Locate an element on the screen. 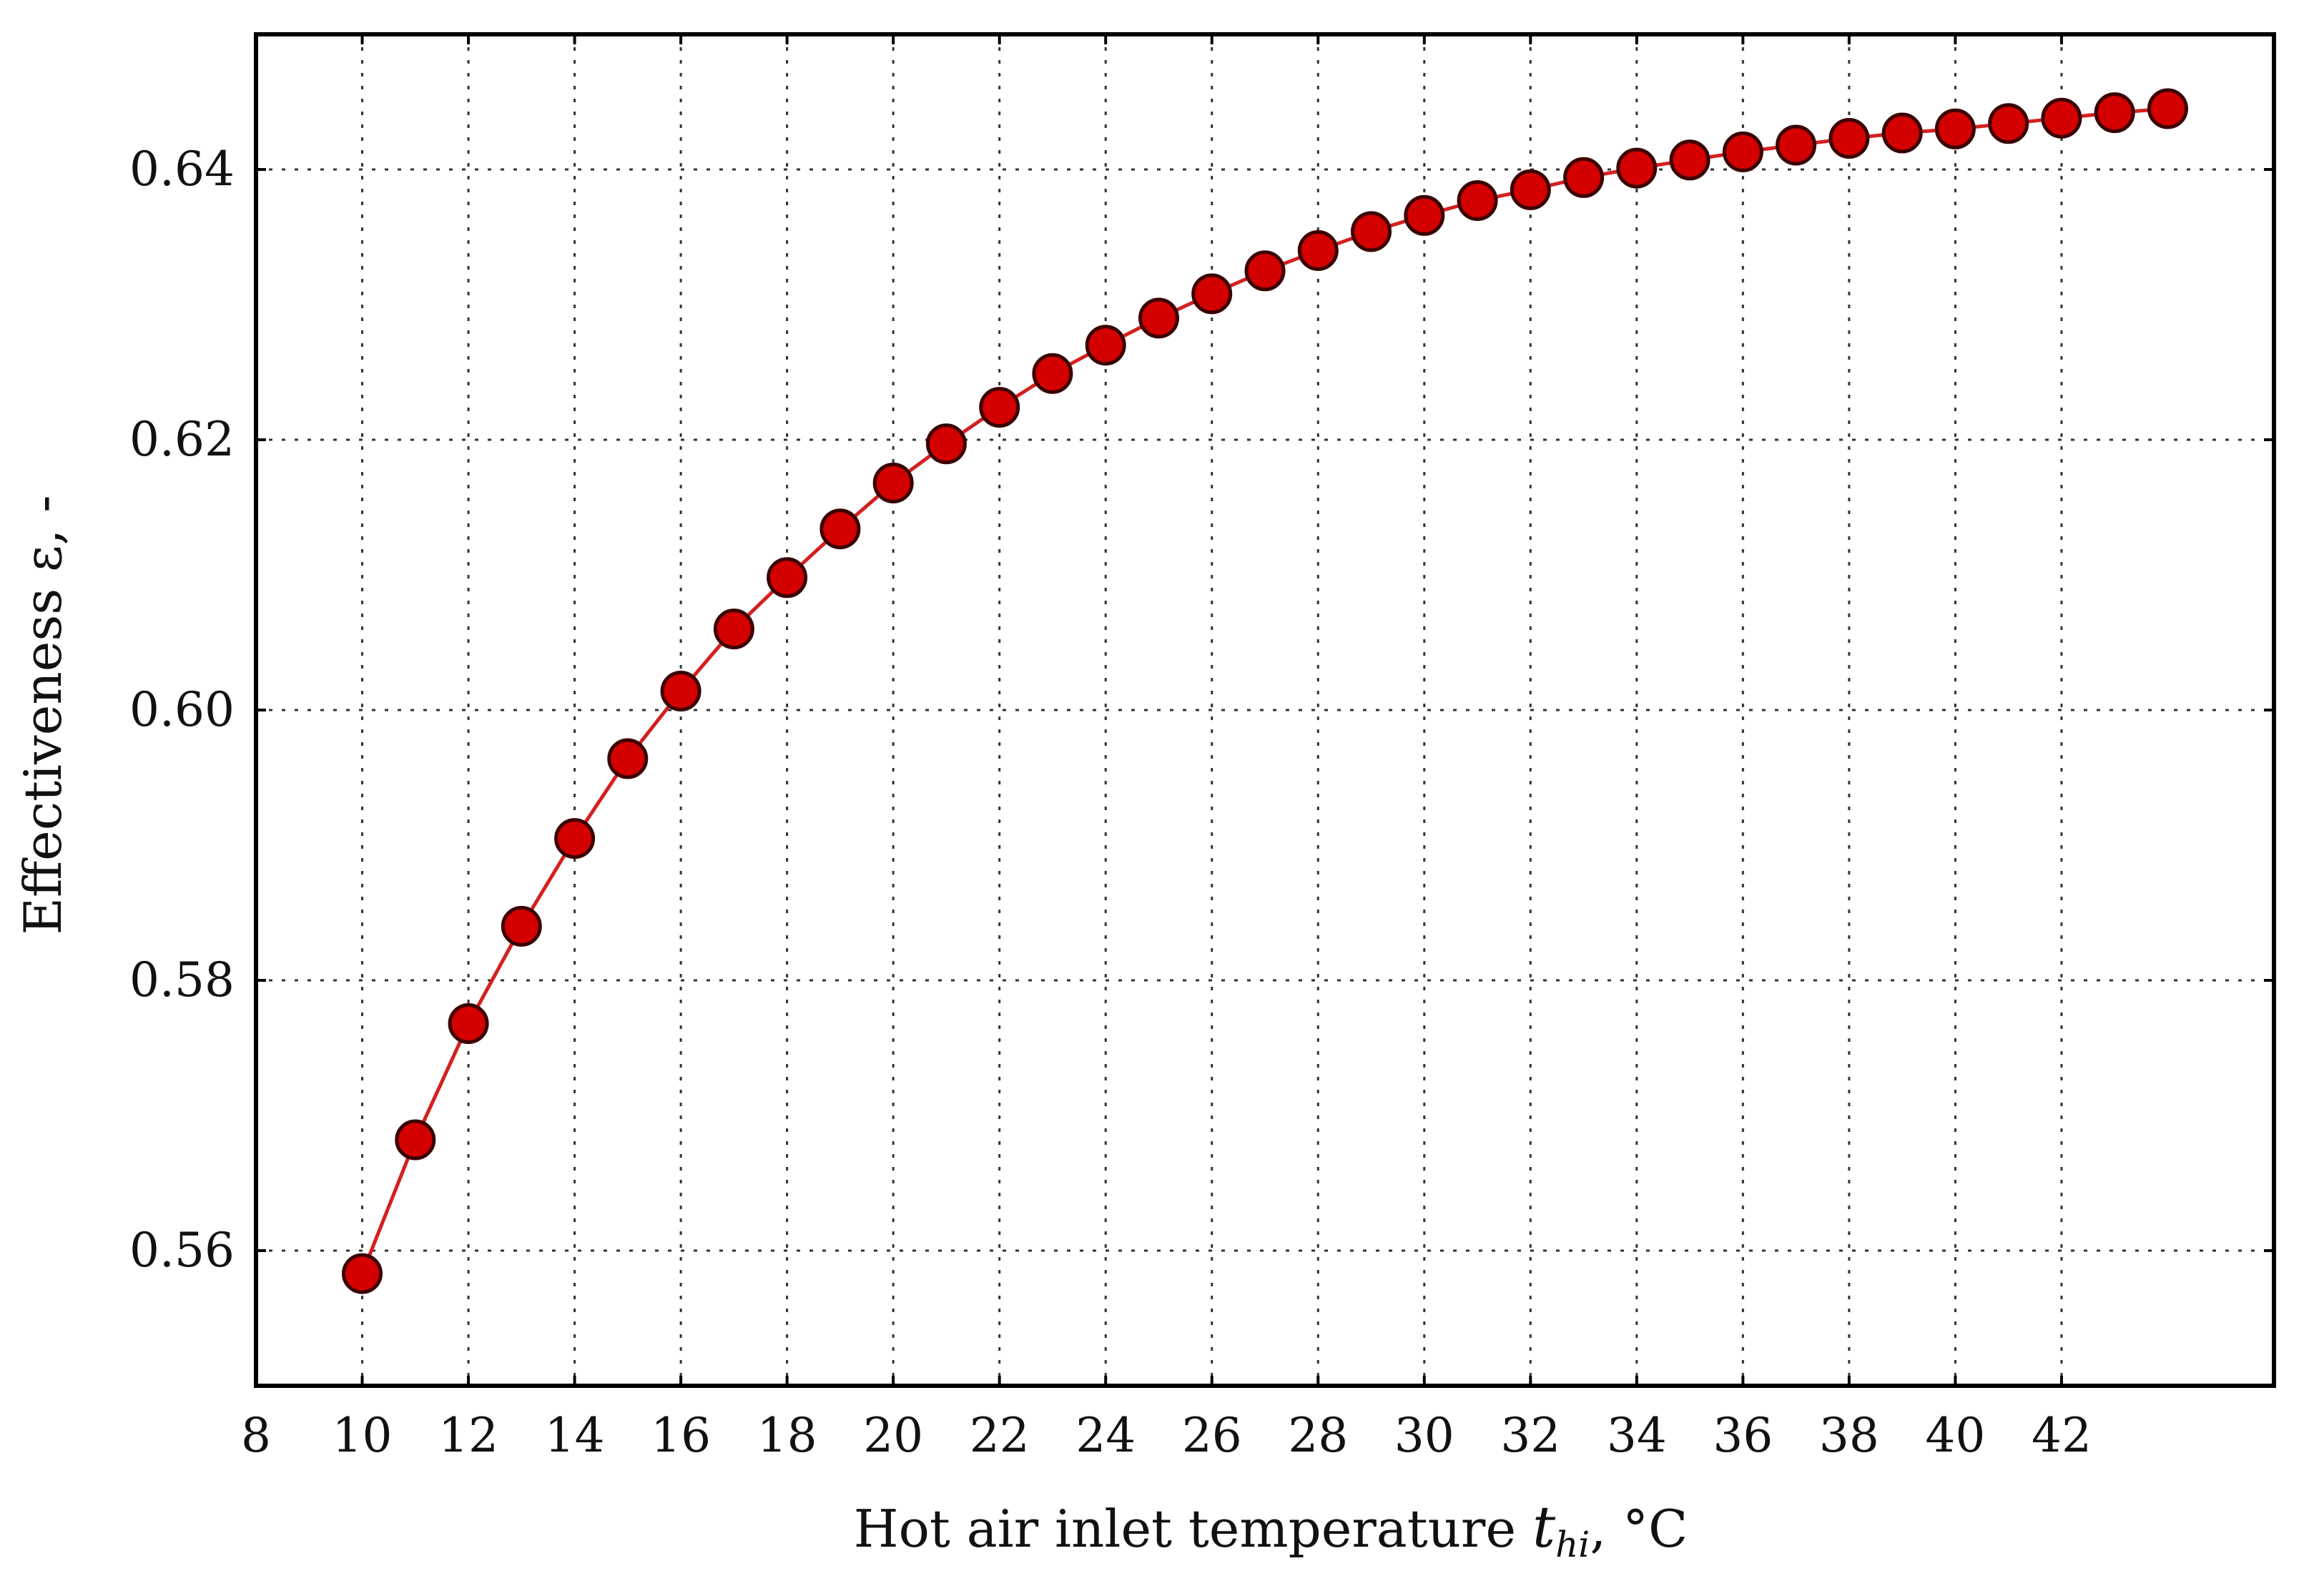 The image size is (2314, 1596). y-tick-labels: 0.56 0.58 0.60 0.62 0.64 is located at coordinates (182, 710).